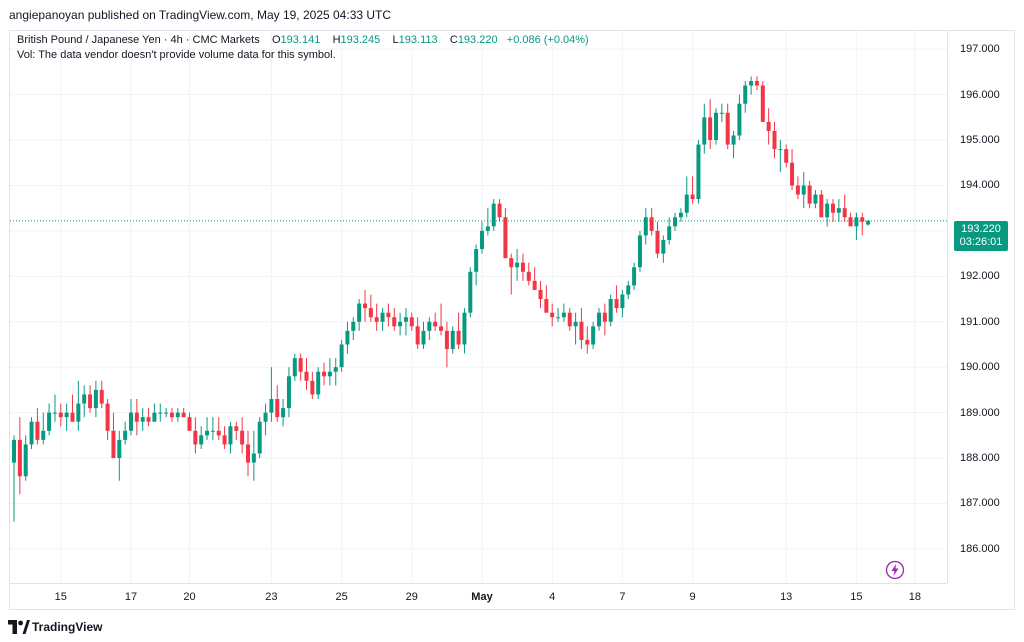  What do you see at coordinates (547, 40) in the screenshot?
I see `change-value: +0.086 (+0.04%)` at bounding box center [547, 40].